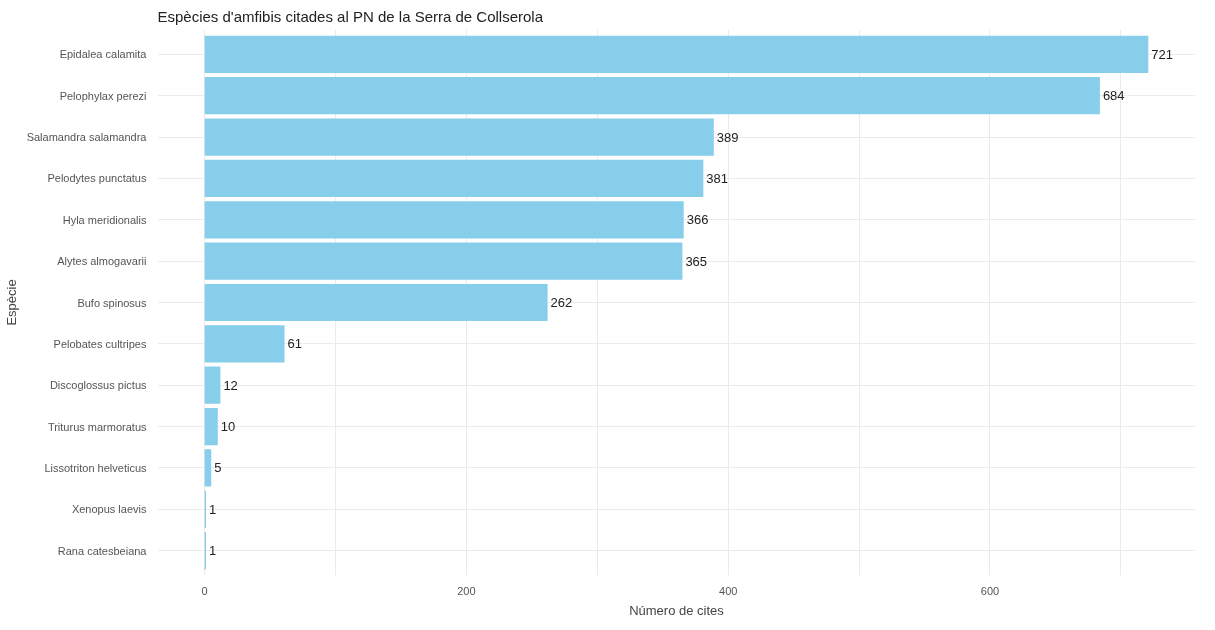 Image resolution: width=1215 pixels, height=630 pixels. Describe the element at coordinates (466, 590) in the screenshot. I see `x-tick-label: 200` at that location.